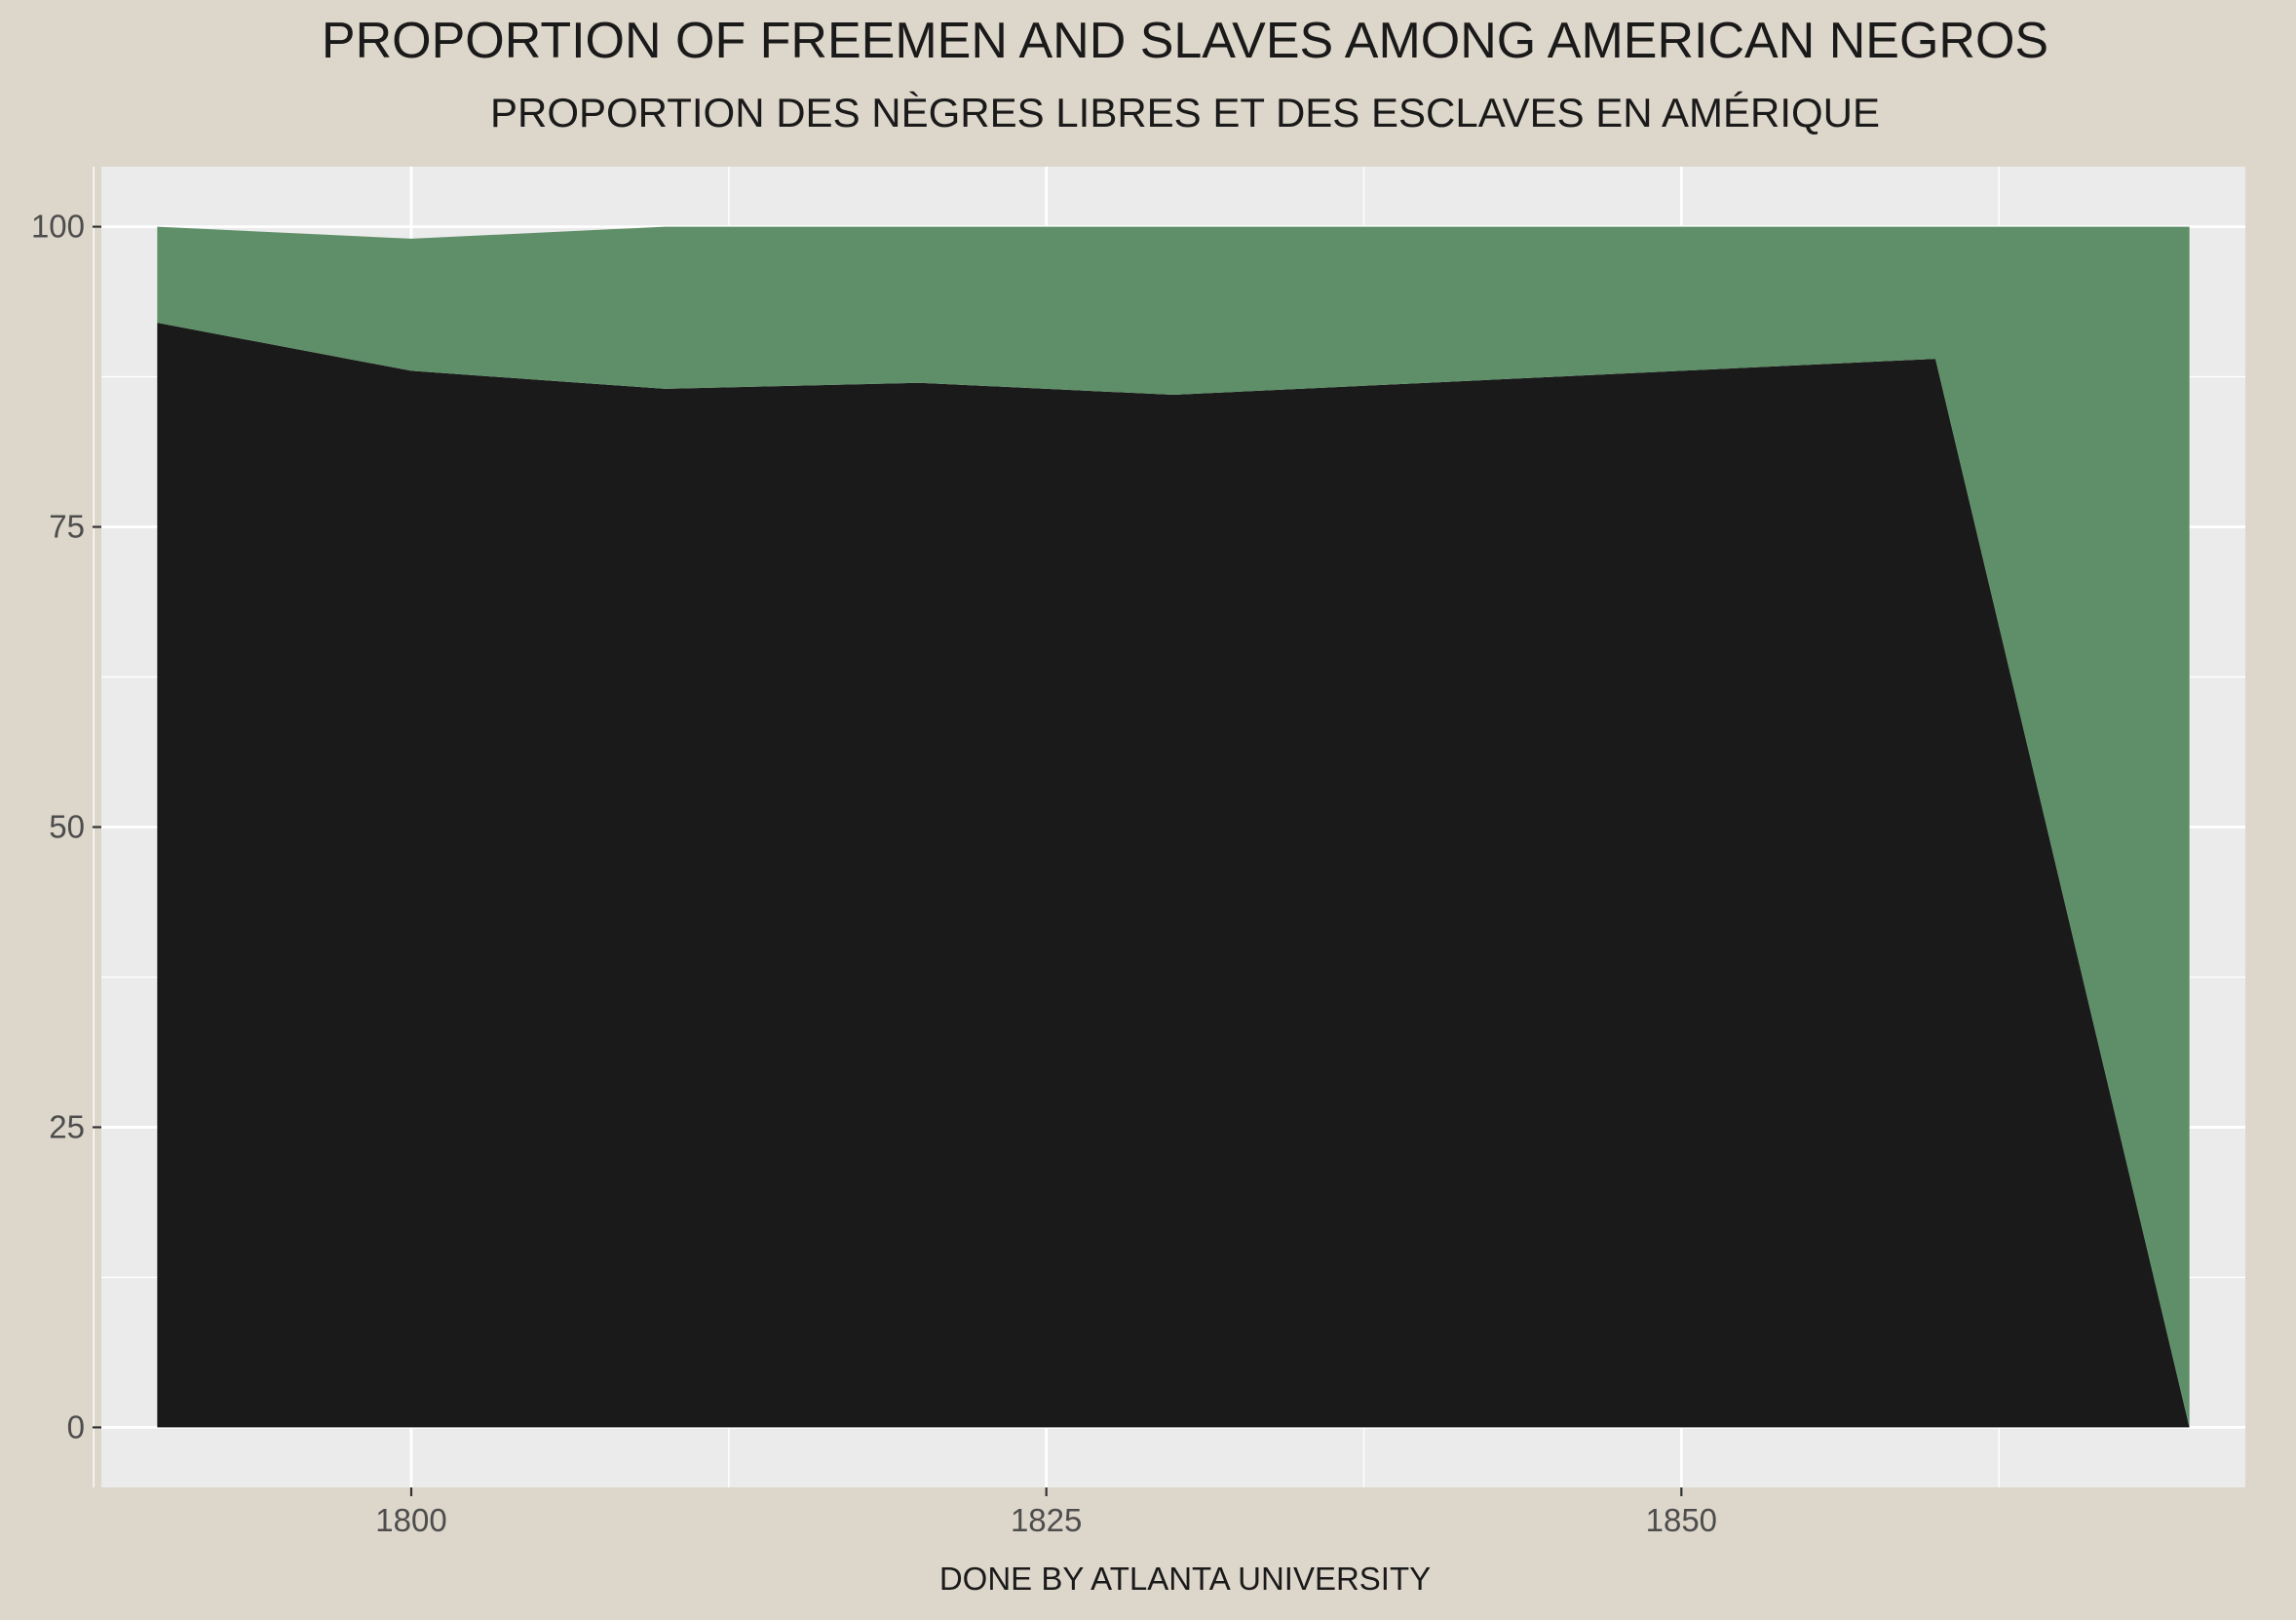 This screenshot has height=1620, width=2296. I want to click on x-tick-label: 1825, so click(1046, 1520).